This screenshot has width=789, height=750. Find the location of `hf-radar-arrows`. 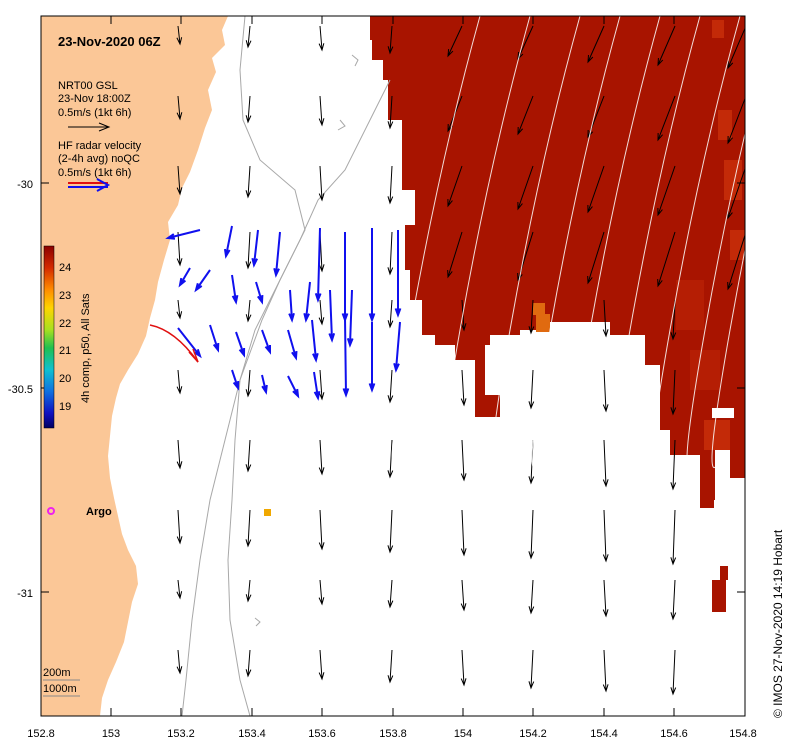

hf-radar-arrows is located at coordinates (283, 313).